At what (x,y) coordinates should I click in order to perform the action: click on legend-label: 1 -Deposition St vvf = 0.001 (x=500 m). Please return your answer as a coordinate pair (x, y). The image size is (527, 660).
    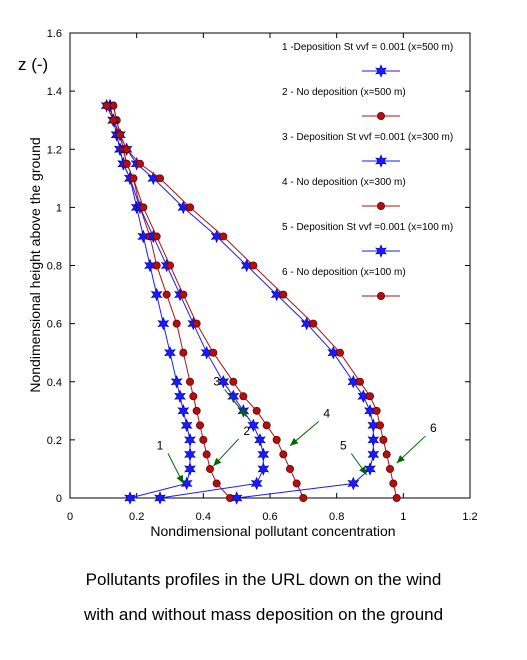
    Looking at the image, I should click on (367, 47).